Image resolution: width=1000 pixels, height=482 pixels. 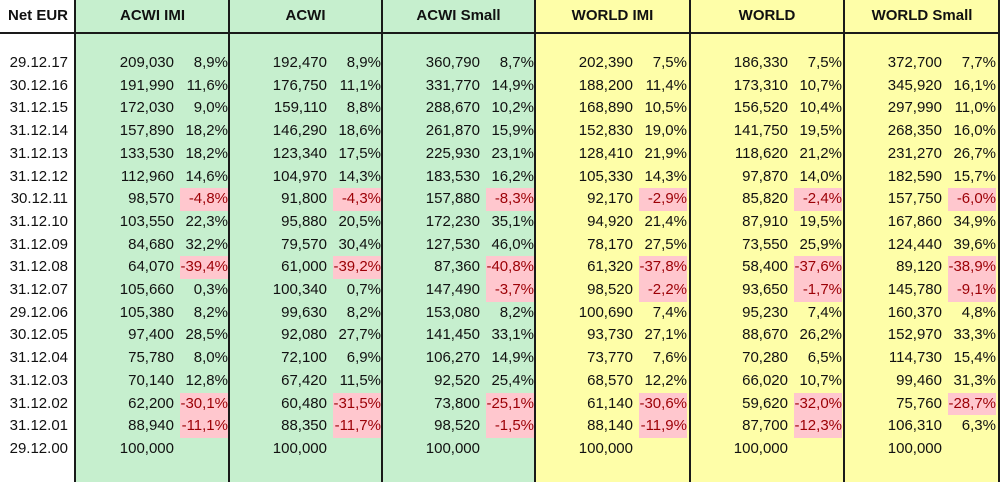 I want to click on percent-cell: 34,9%, so click(x=974, y=221).